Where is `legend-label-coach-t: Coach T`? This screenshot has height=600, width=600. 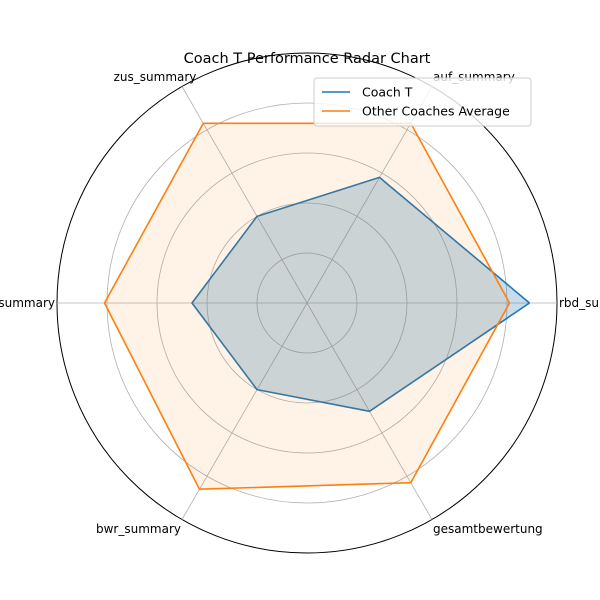
legend-label-coach-t: Coach T is located at coordinates (387, 92).